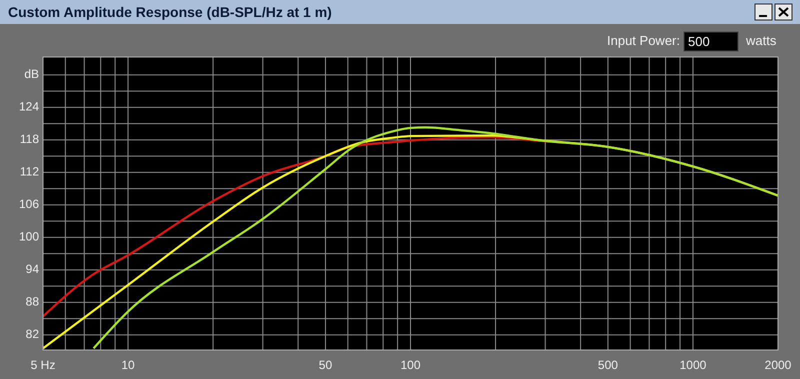 Image resolution: width=800 pixels, height=379 pixels. I want to click on y-tick-label: 88, so click(33, 301).